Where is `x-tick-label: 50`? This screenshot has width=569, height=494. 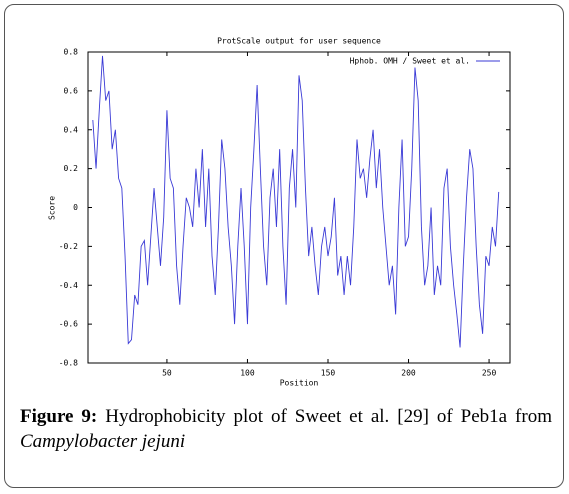
x-tick-label: 50 is located at coordinates (167, 373).